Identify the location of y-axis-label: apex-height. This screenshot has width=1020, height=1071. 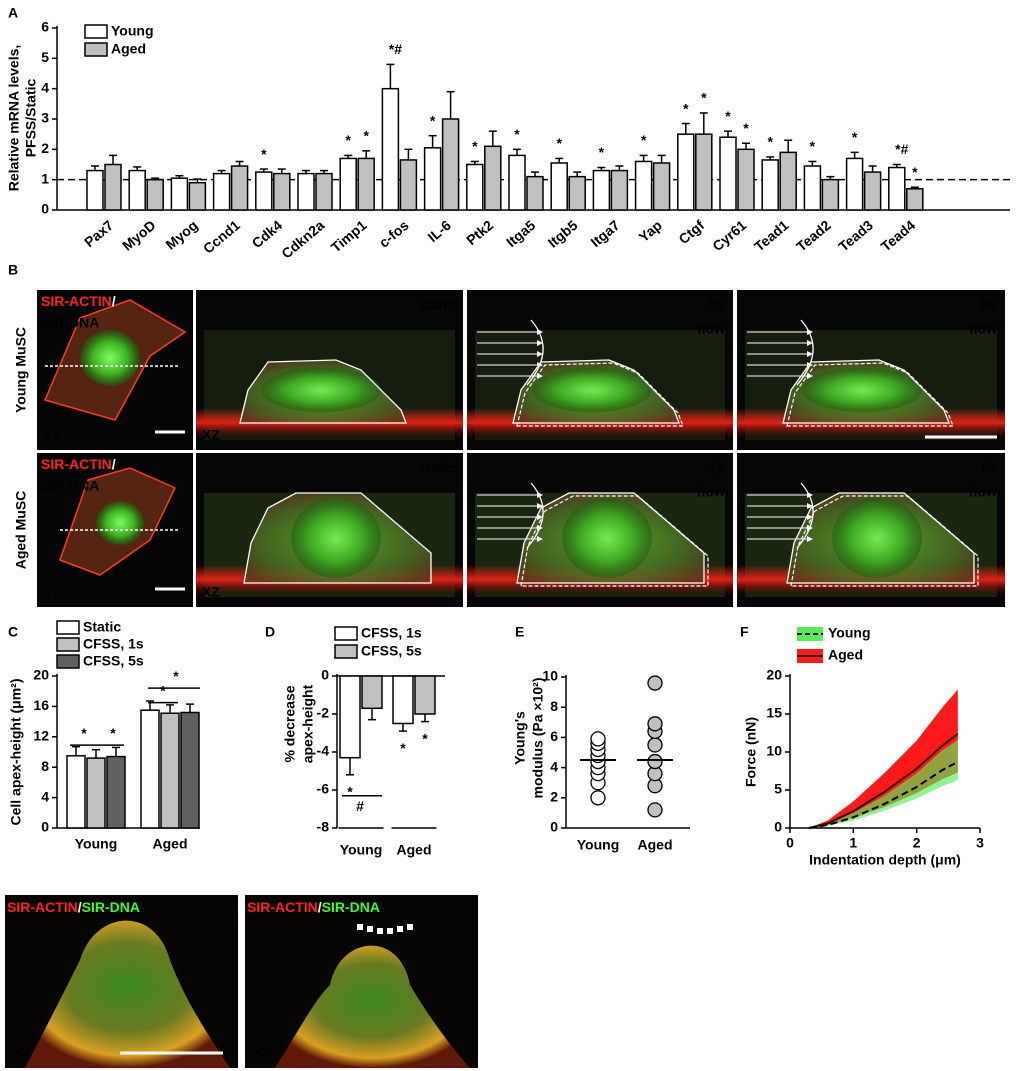
(308, 723).